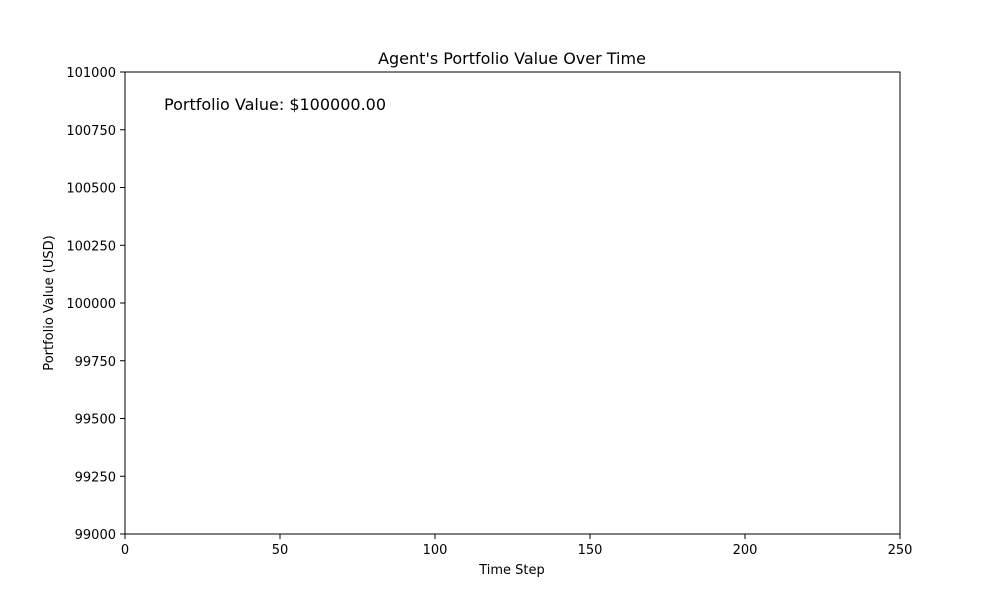 The height and width of the screenshot is (600, 1000). I want to click on y-tick-label: 100750, so click(91, 131).